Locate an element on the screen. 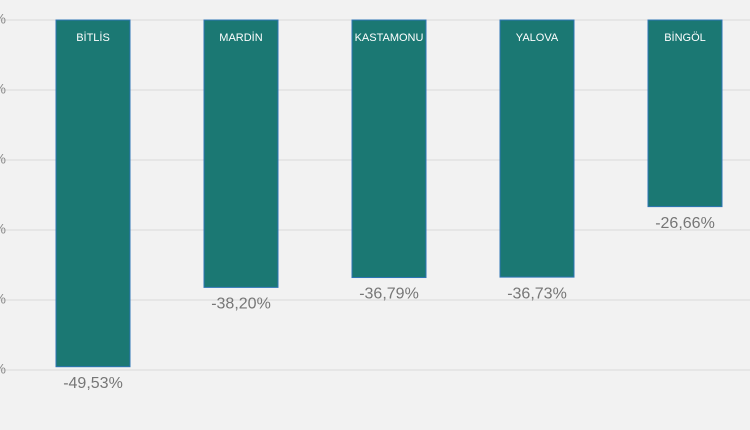 This screenshot has width=750, height=430. value-label: -38,20% is located at coordinates (241, 304).